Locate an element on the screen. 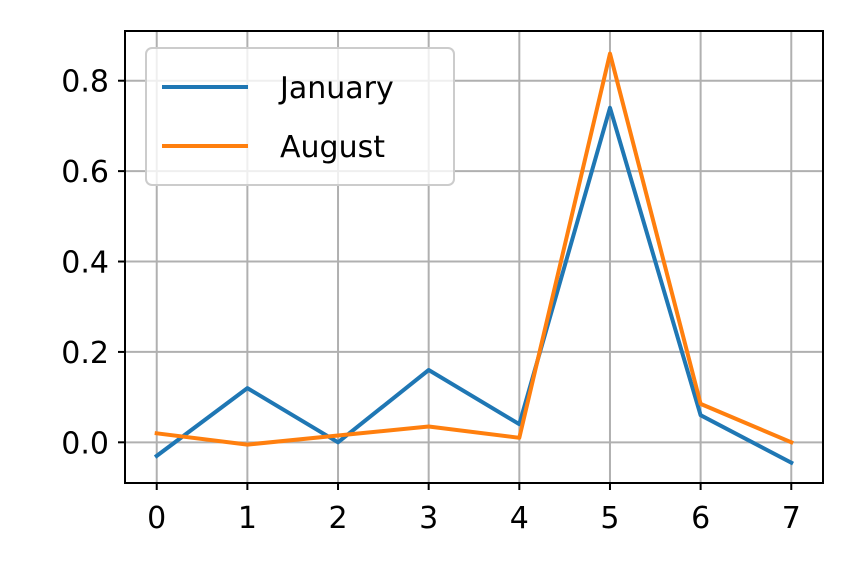  x-tick-label: 2 is located at coordinates (337, 518).